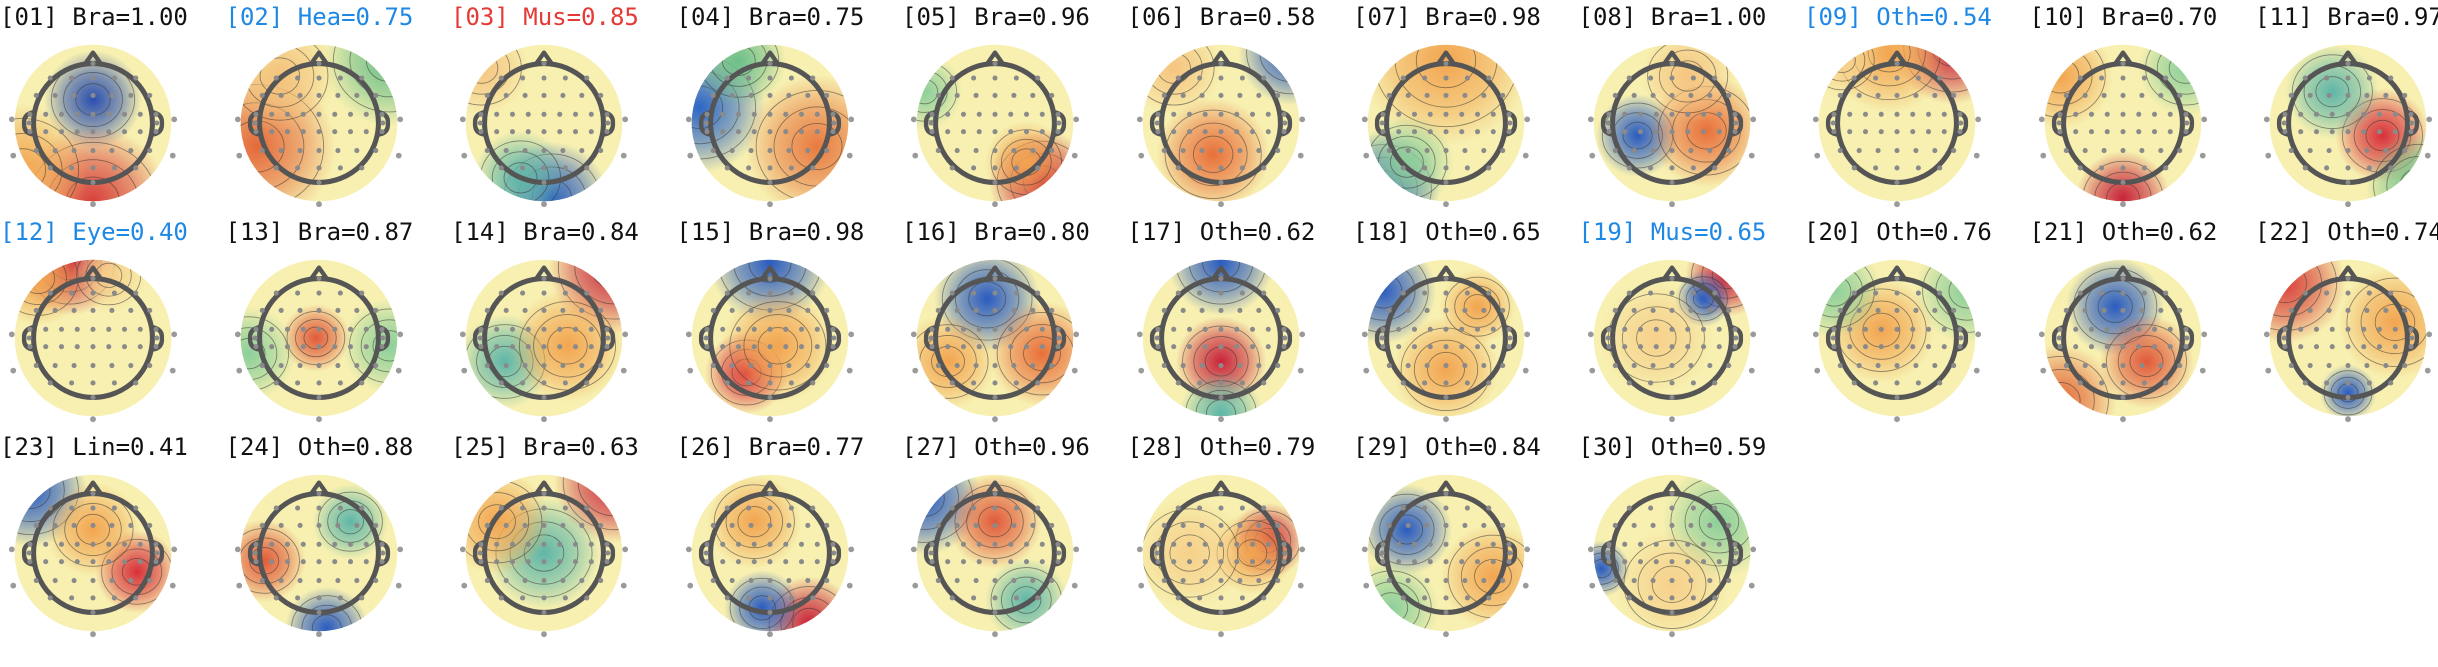  What do you see at coordinates (769, 58) in the screenshot?
I see `nose-marker` at bounding box center [769, 58].